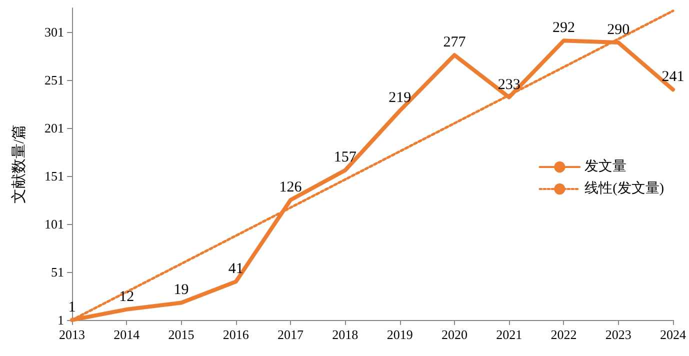 This screenshot has width=689, height=356. I want to click on data-label: 157, so click(345, 158).